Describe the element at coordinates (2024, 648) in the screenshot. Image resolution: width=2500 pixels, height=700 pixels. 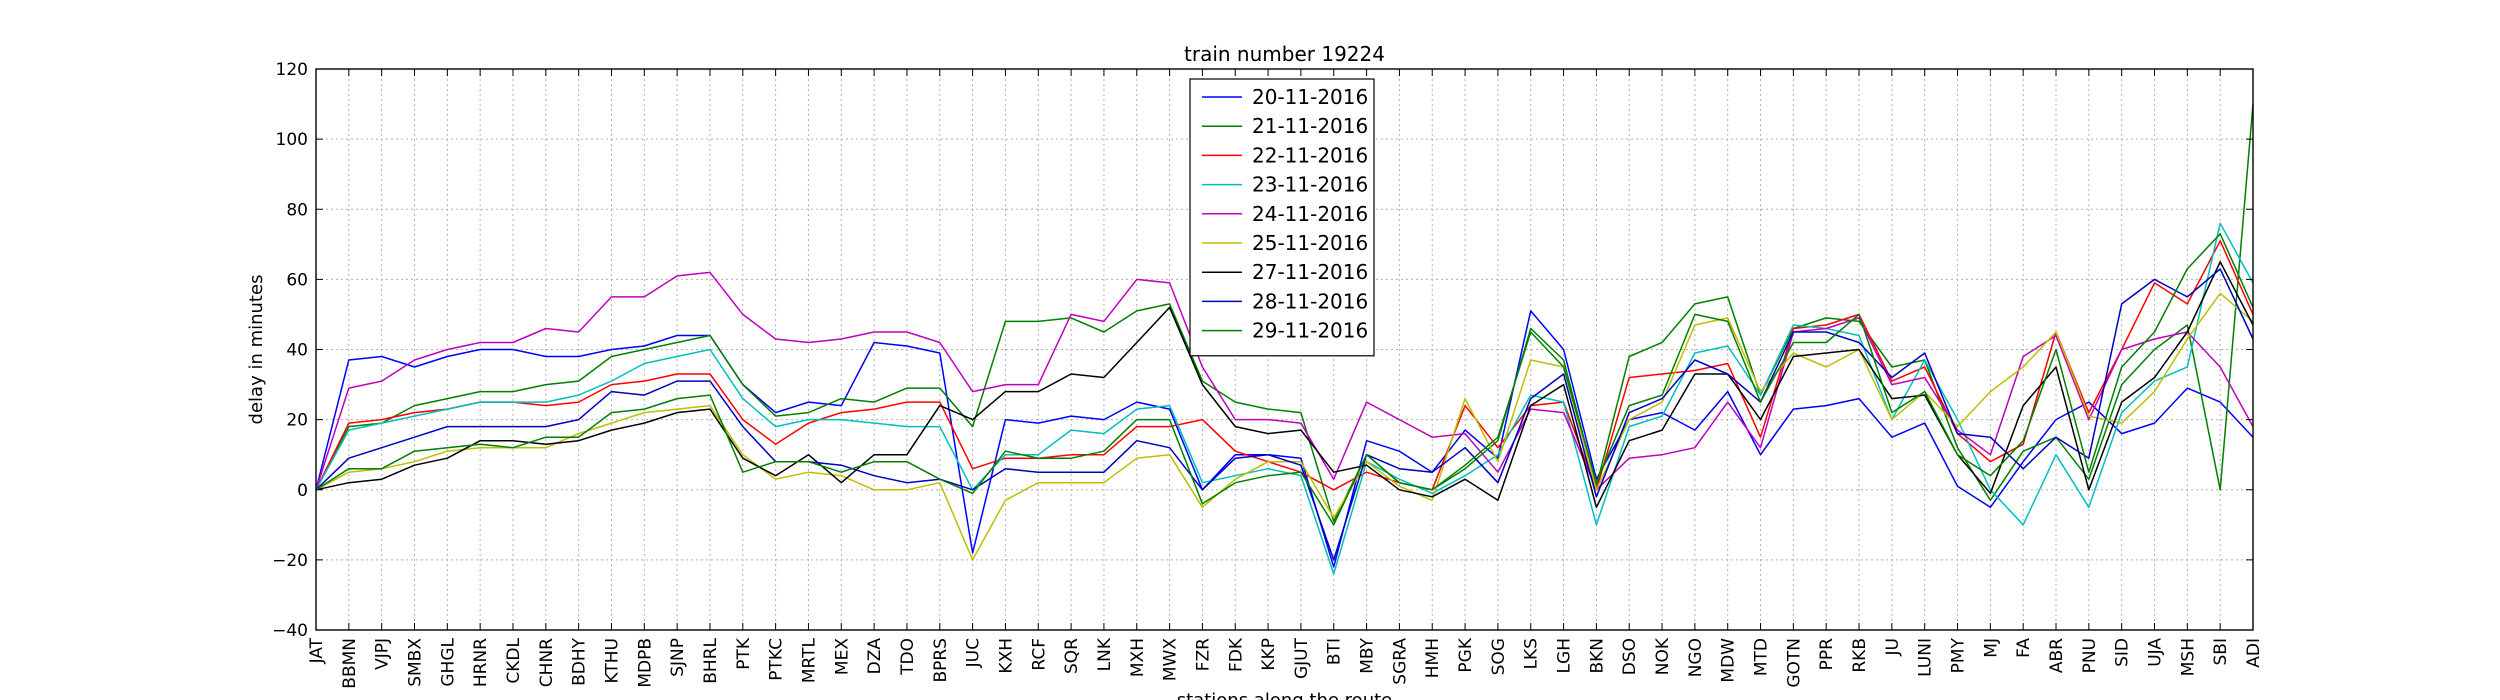
I see `x-tick-label: FA` at that location.